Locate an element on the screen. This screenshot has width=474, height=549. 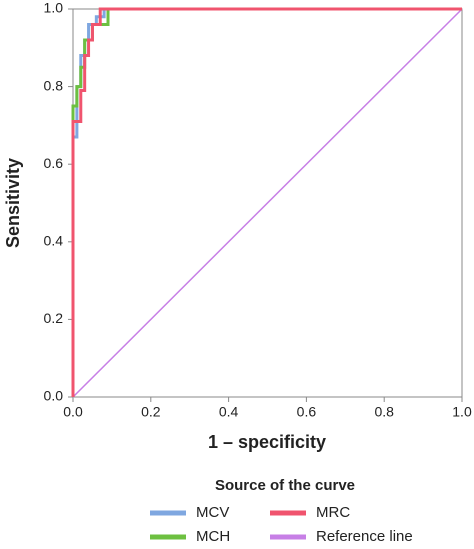
x-tick-label: 0.4 is located at coordinates (229, 412).